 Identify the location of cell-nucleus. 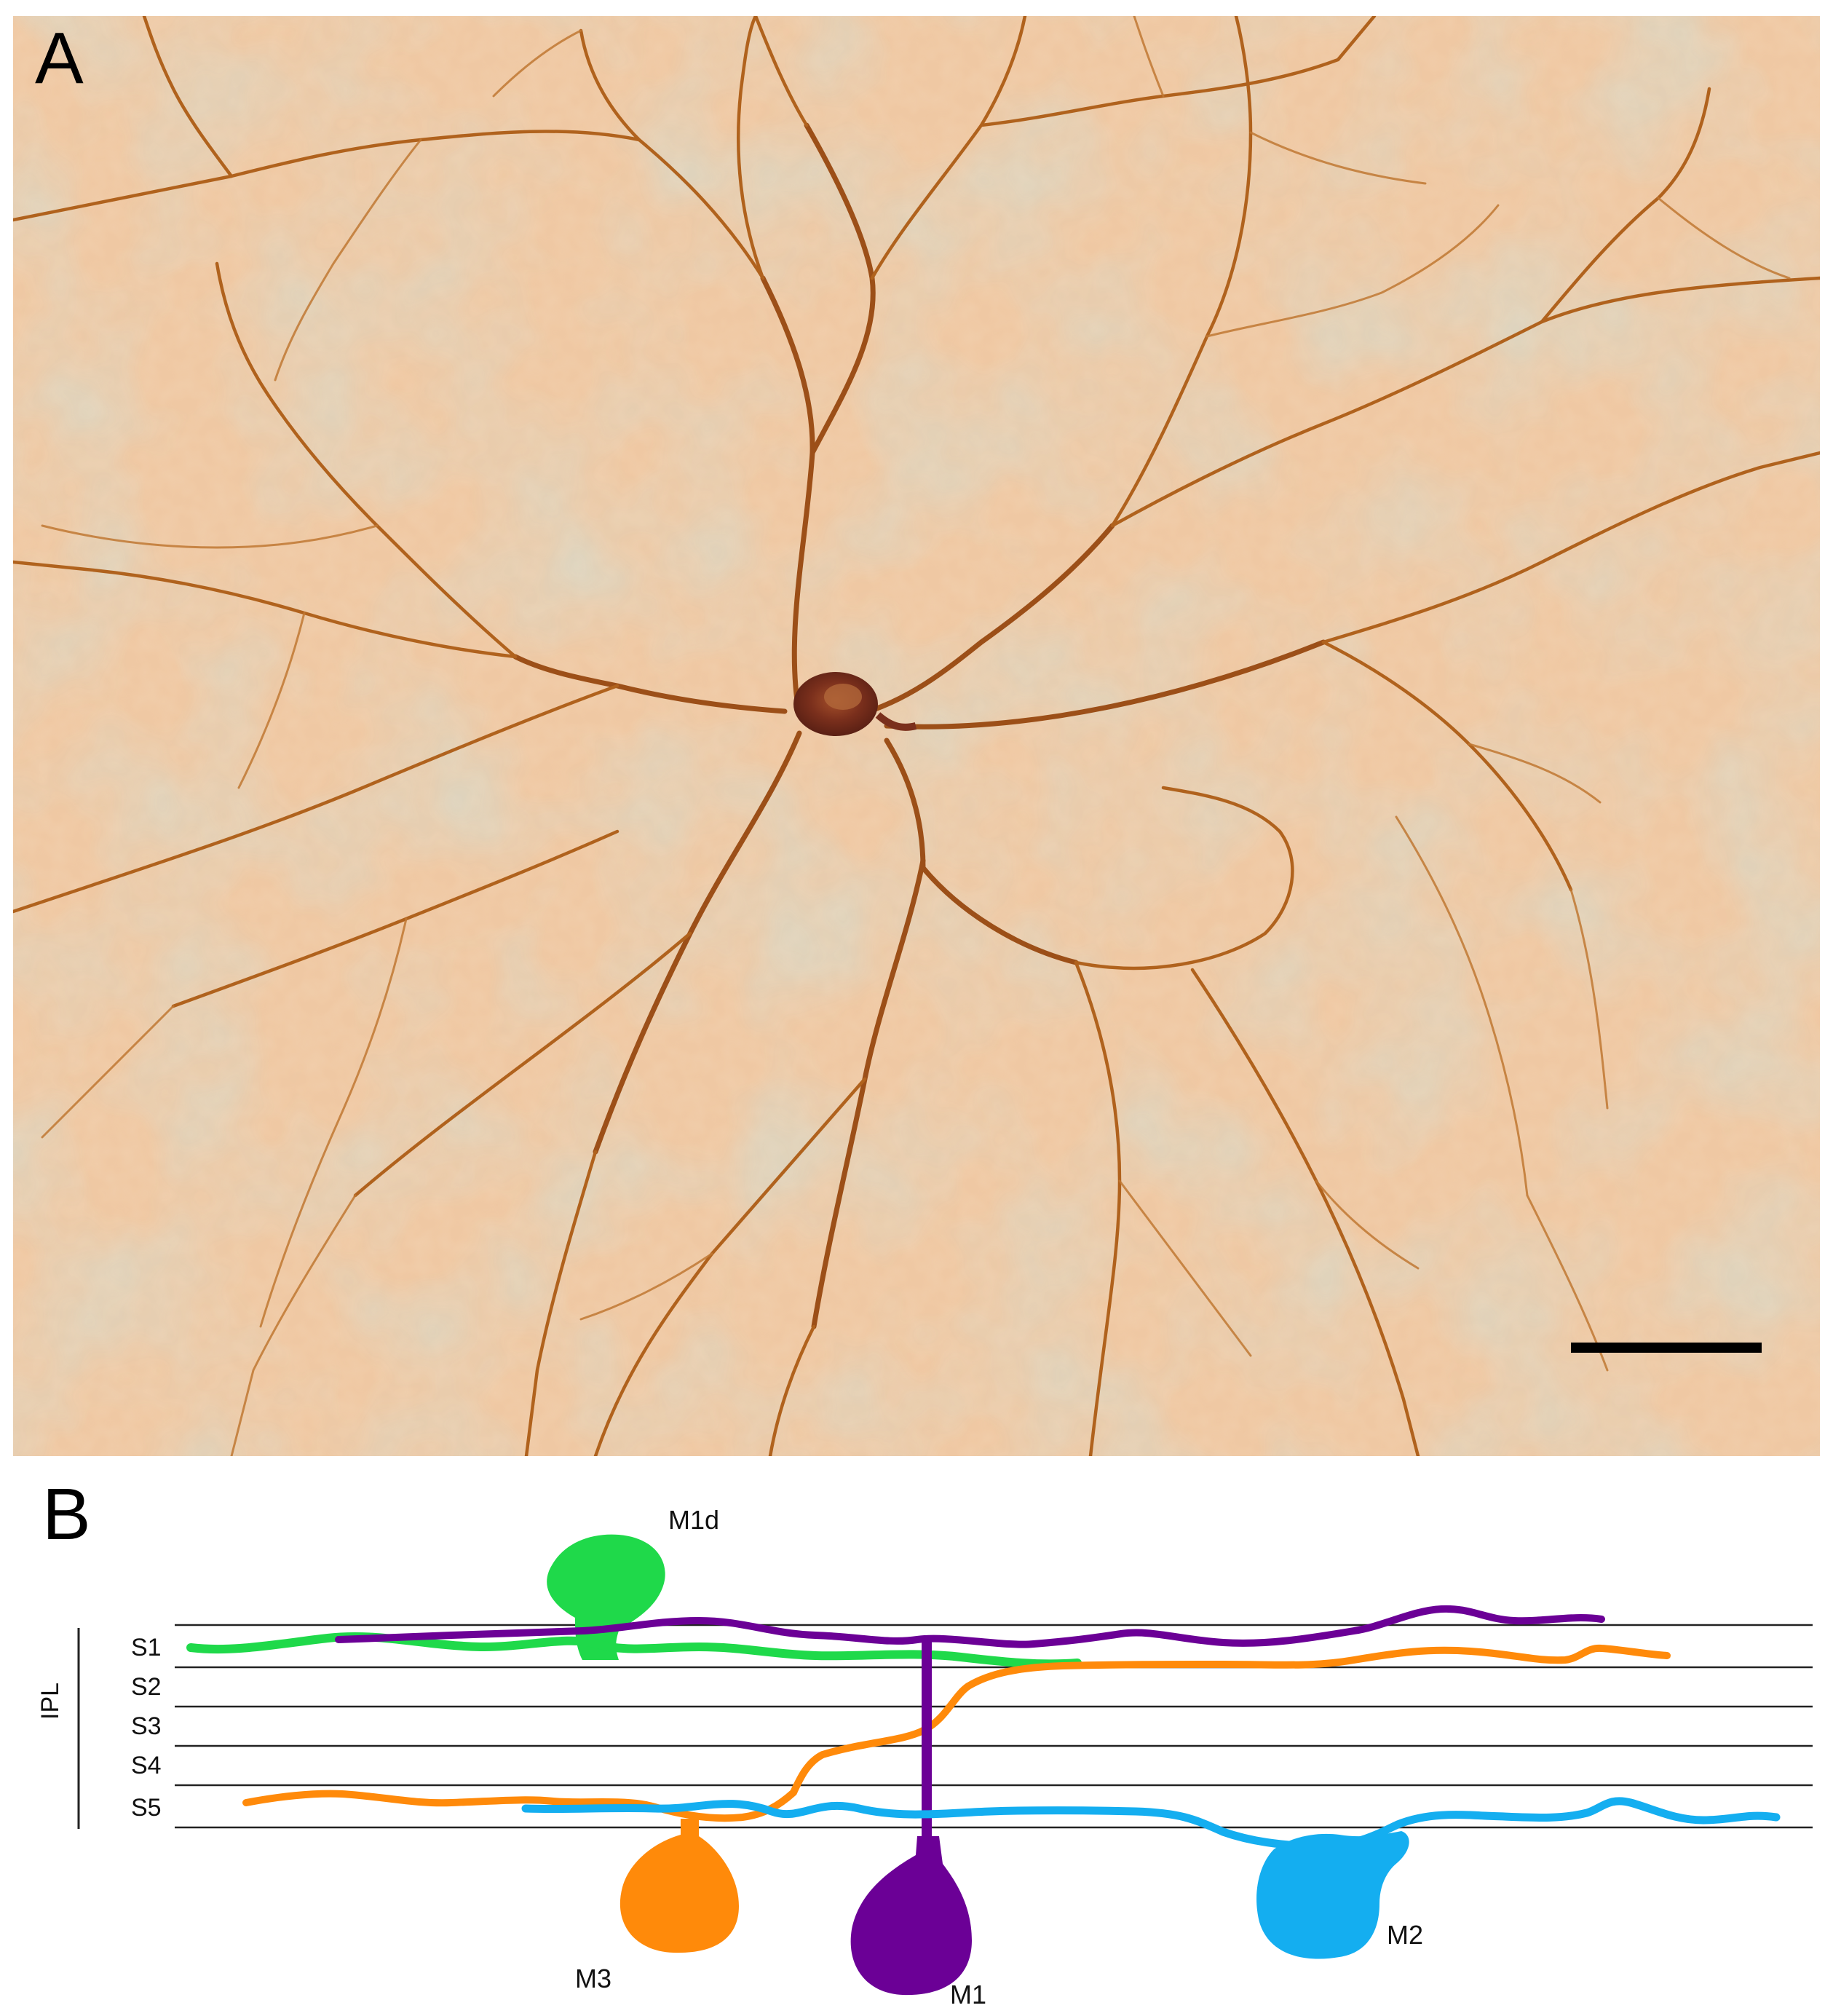
(843, 697).